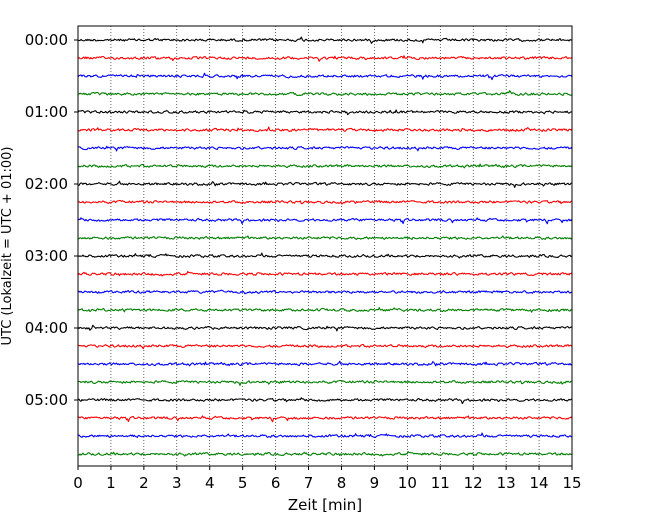 This screenshot has width=650, height=520. What do you see at coordinates (46, 40) in the screenshot?
I see `y-tick-label-00:00: 00:00` at bounding box center [46, 40].